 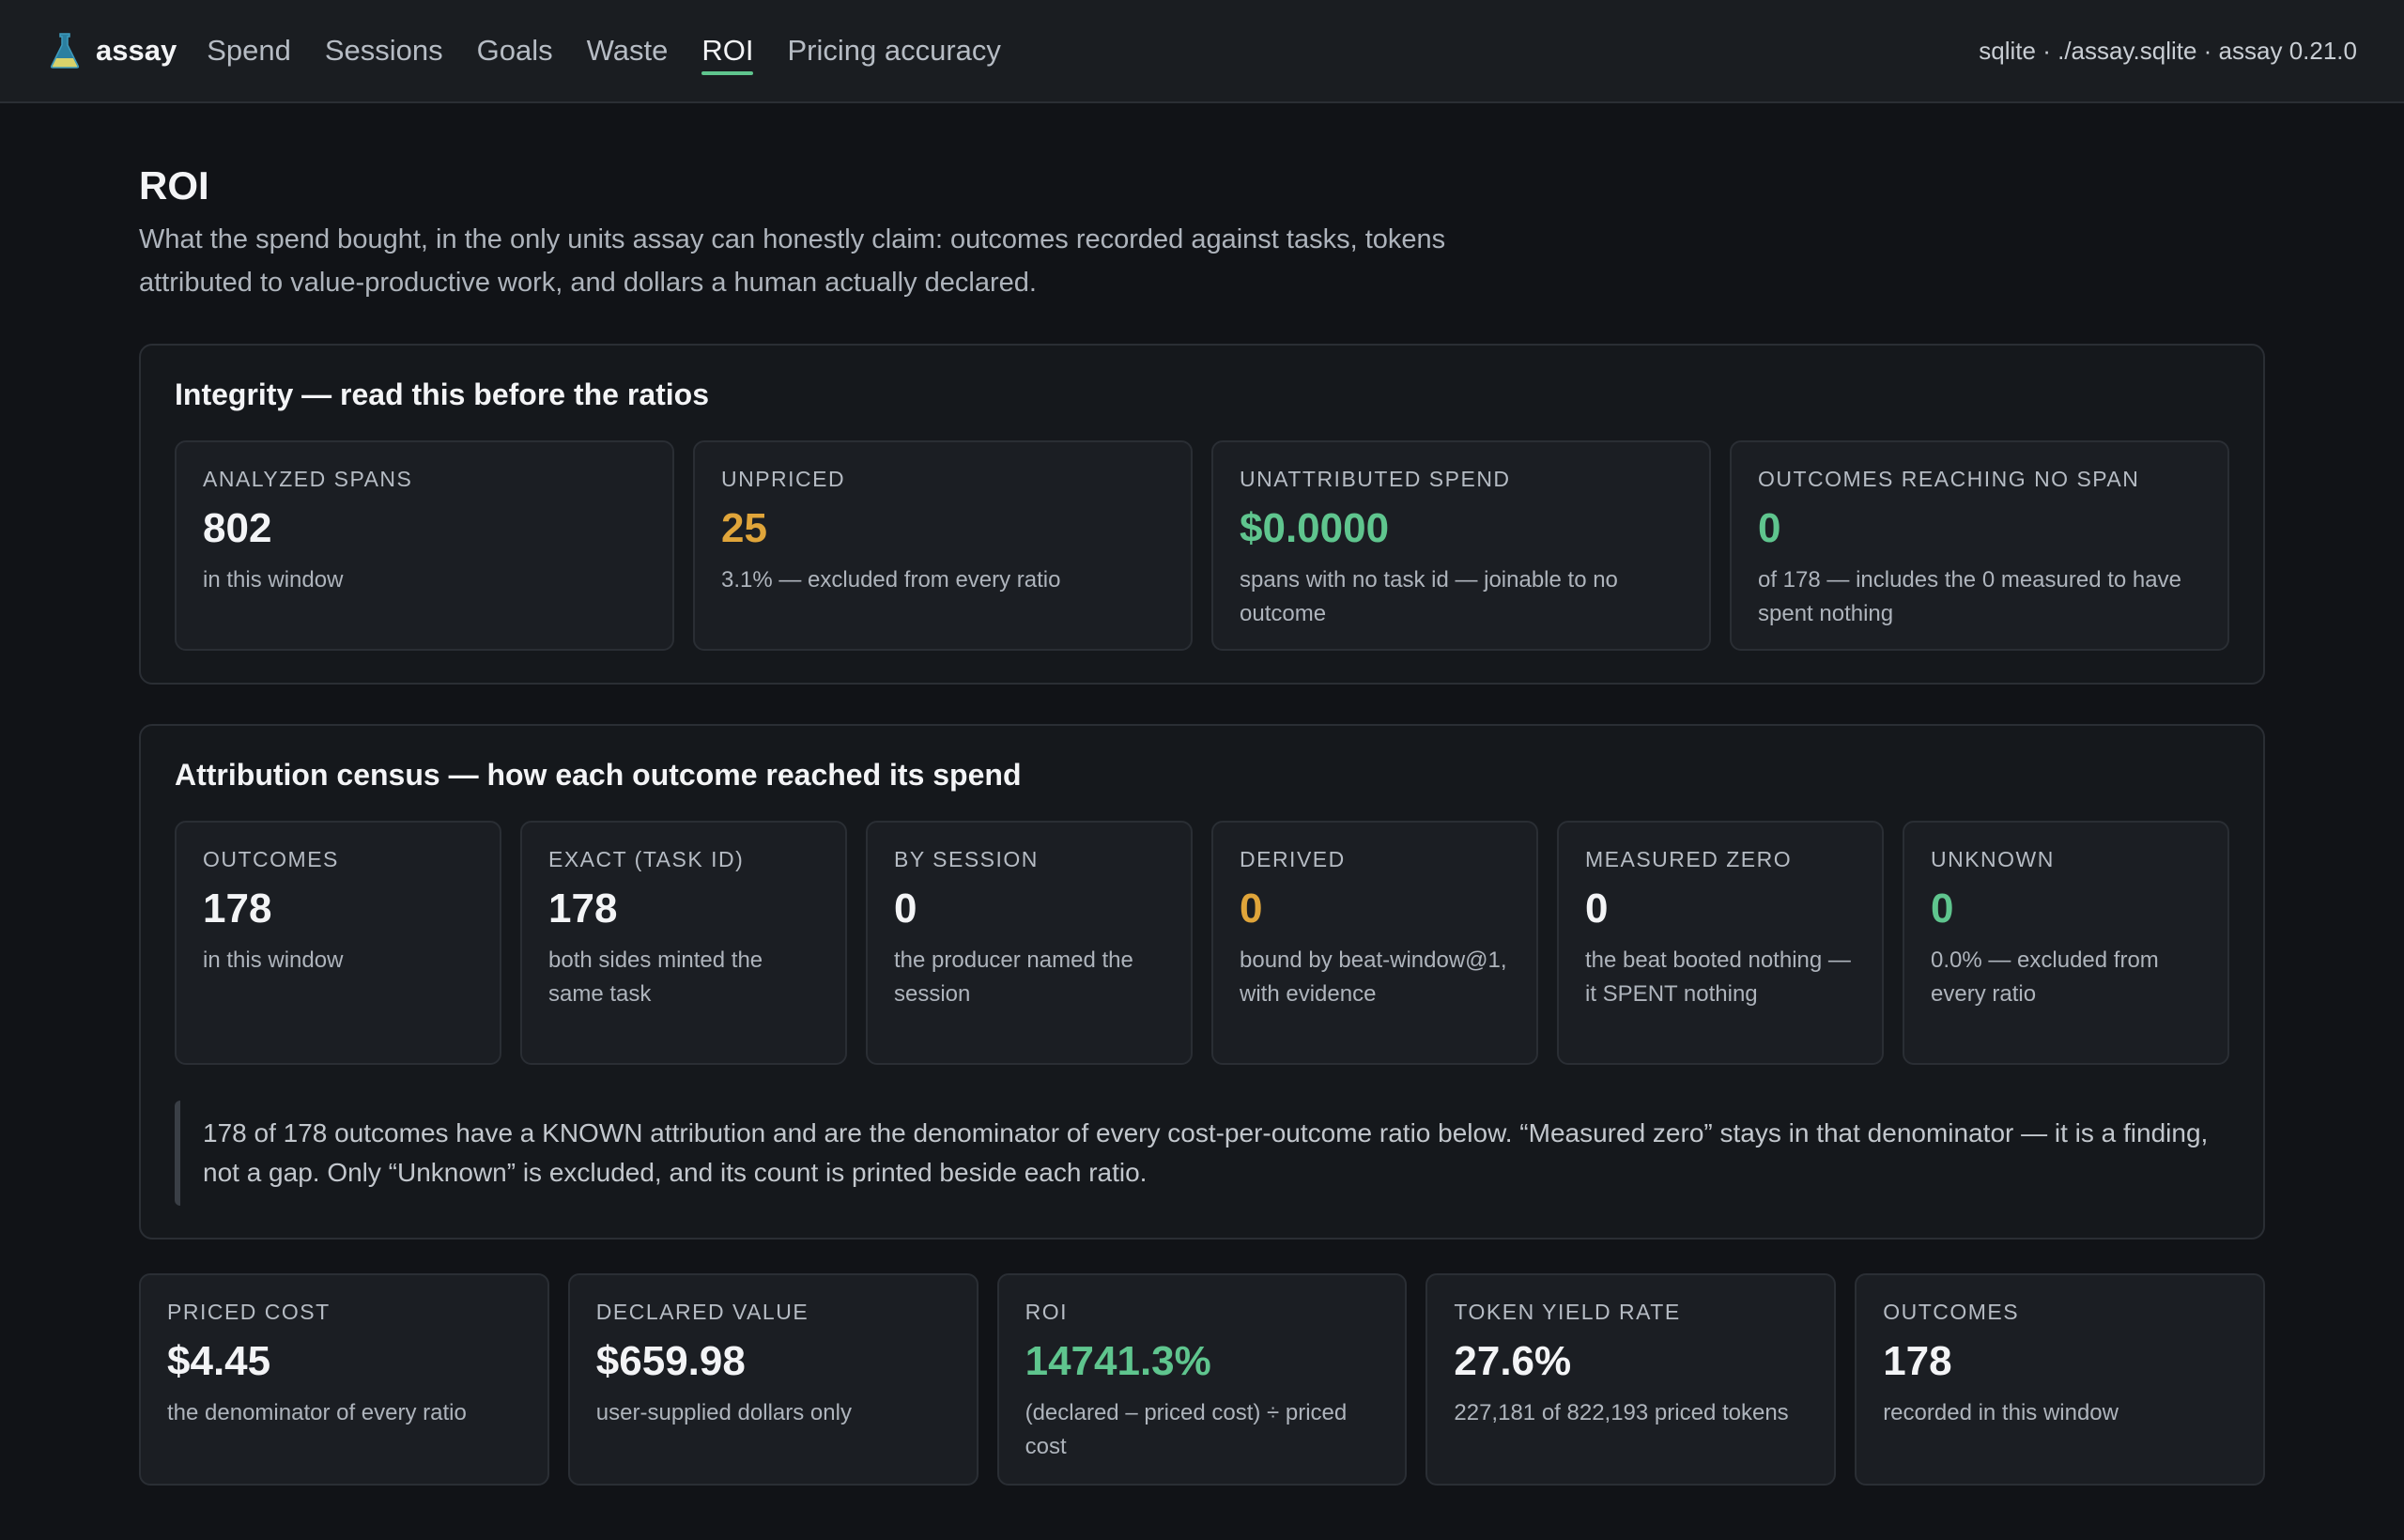 What do you see at coordinates (424, 545) in the screenshot?
I see `stat-card-analyzed-spans: ANALYZED SPANS 802 in this window` at bounding box center [424, 545].